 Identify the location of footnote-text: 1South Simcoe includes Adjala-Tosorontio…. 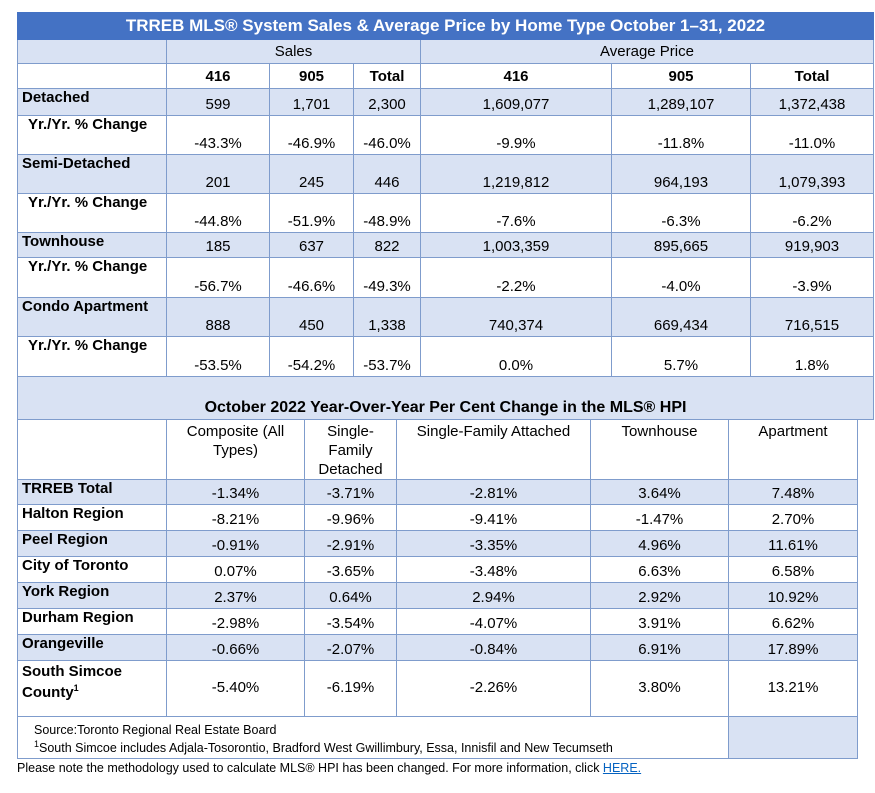
(381, 746).